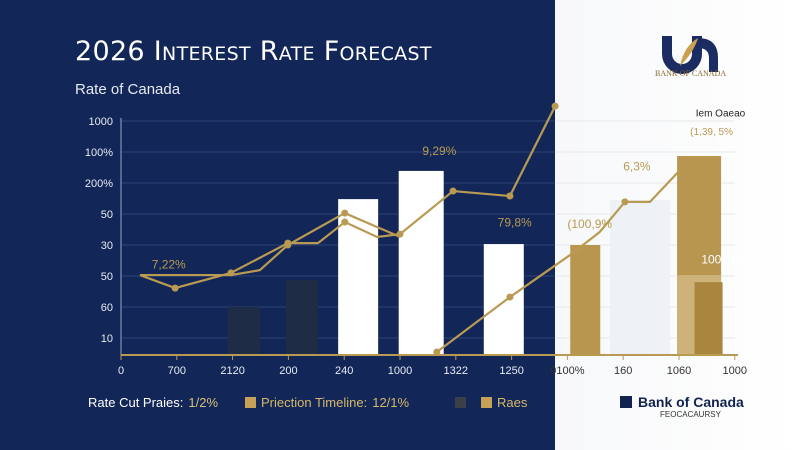 The height and width of the screenshot is (450, 800). I want to click on legend-item-rate-cut: Rate Cut Praies: 1/2%, so click(153, 402).